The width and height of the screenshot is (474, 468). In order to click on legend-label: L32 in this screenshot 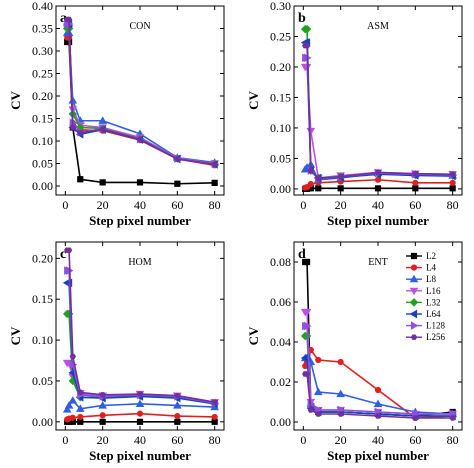, I will do `click(433, 302)`.